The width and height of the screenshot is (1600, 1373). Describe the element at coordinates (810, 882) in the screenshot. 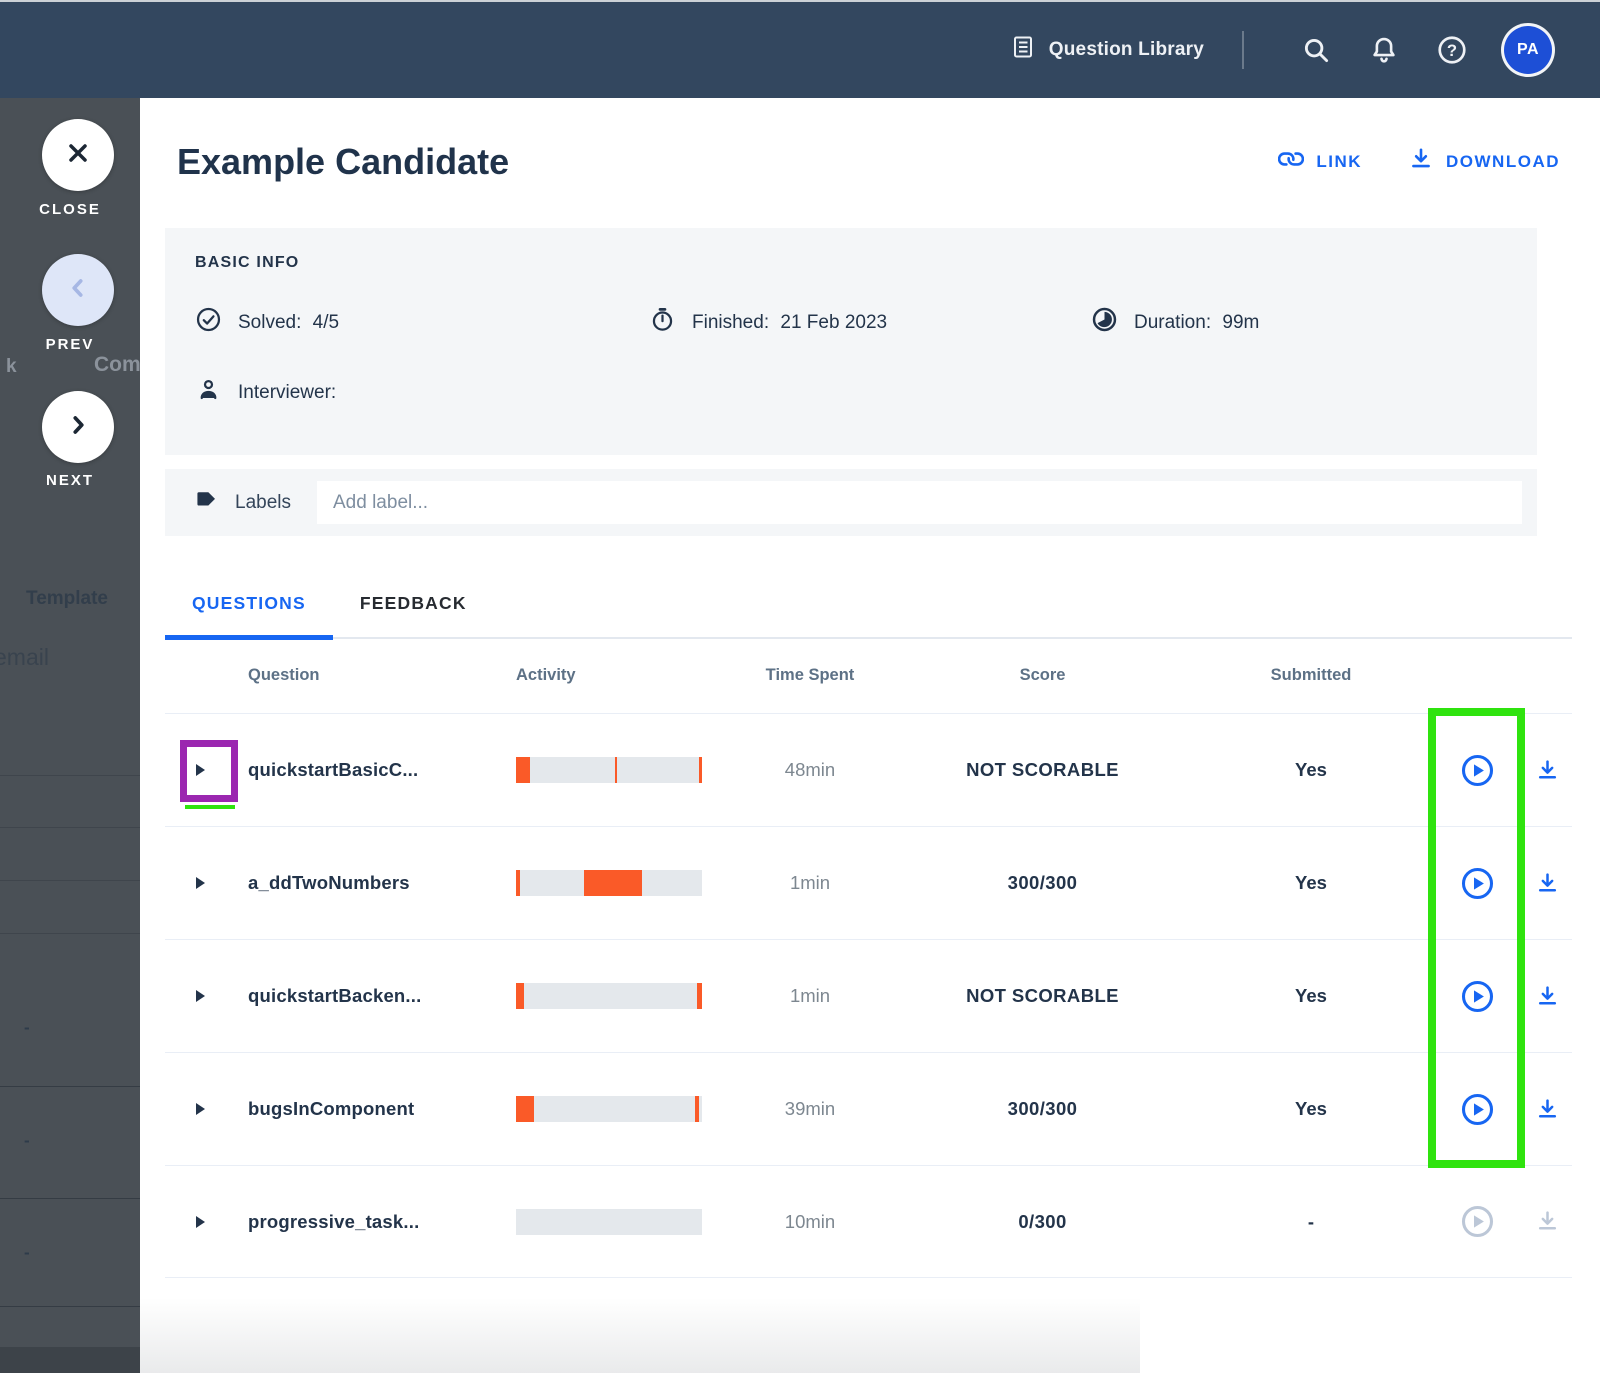

I see `time-spent-cell: 1min` at that location.